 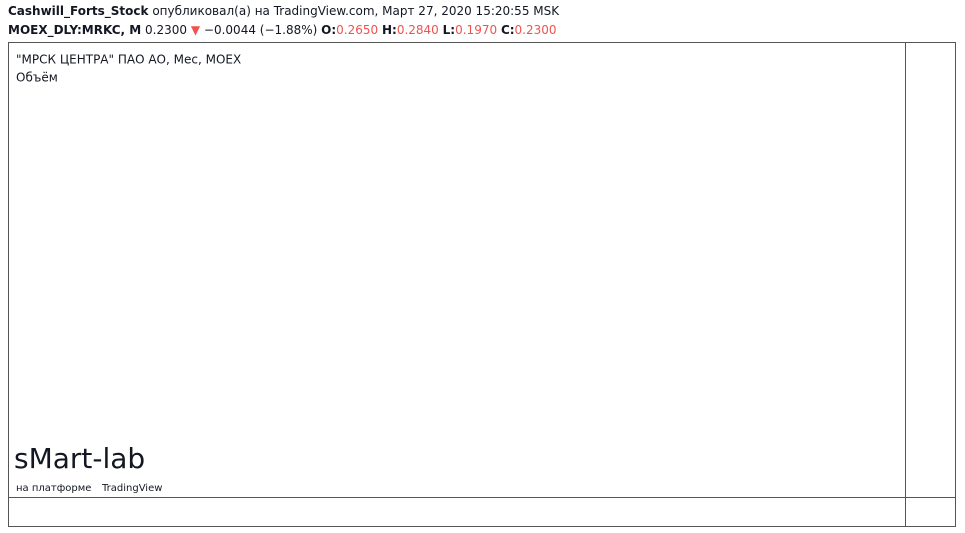 What do you see at coordinates (128, 60) in the screenshot?
I see `chart-title: "МРСК ЦЕНТРА" ПАО АО, Мес, MOEX` at bounding box center [128, 60].